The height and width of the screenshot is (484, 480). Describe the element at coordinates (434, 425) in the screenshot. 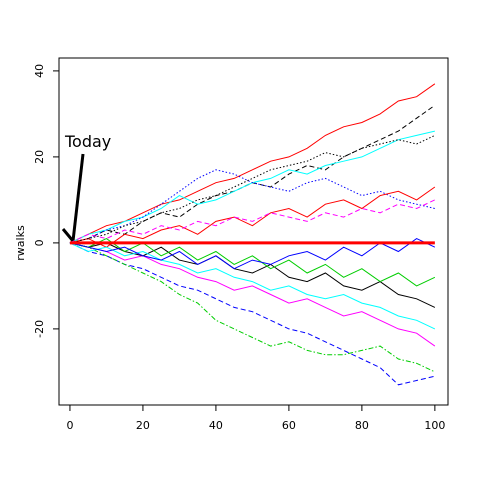

I see `x-tick-label: 100` at that location.